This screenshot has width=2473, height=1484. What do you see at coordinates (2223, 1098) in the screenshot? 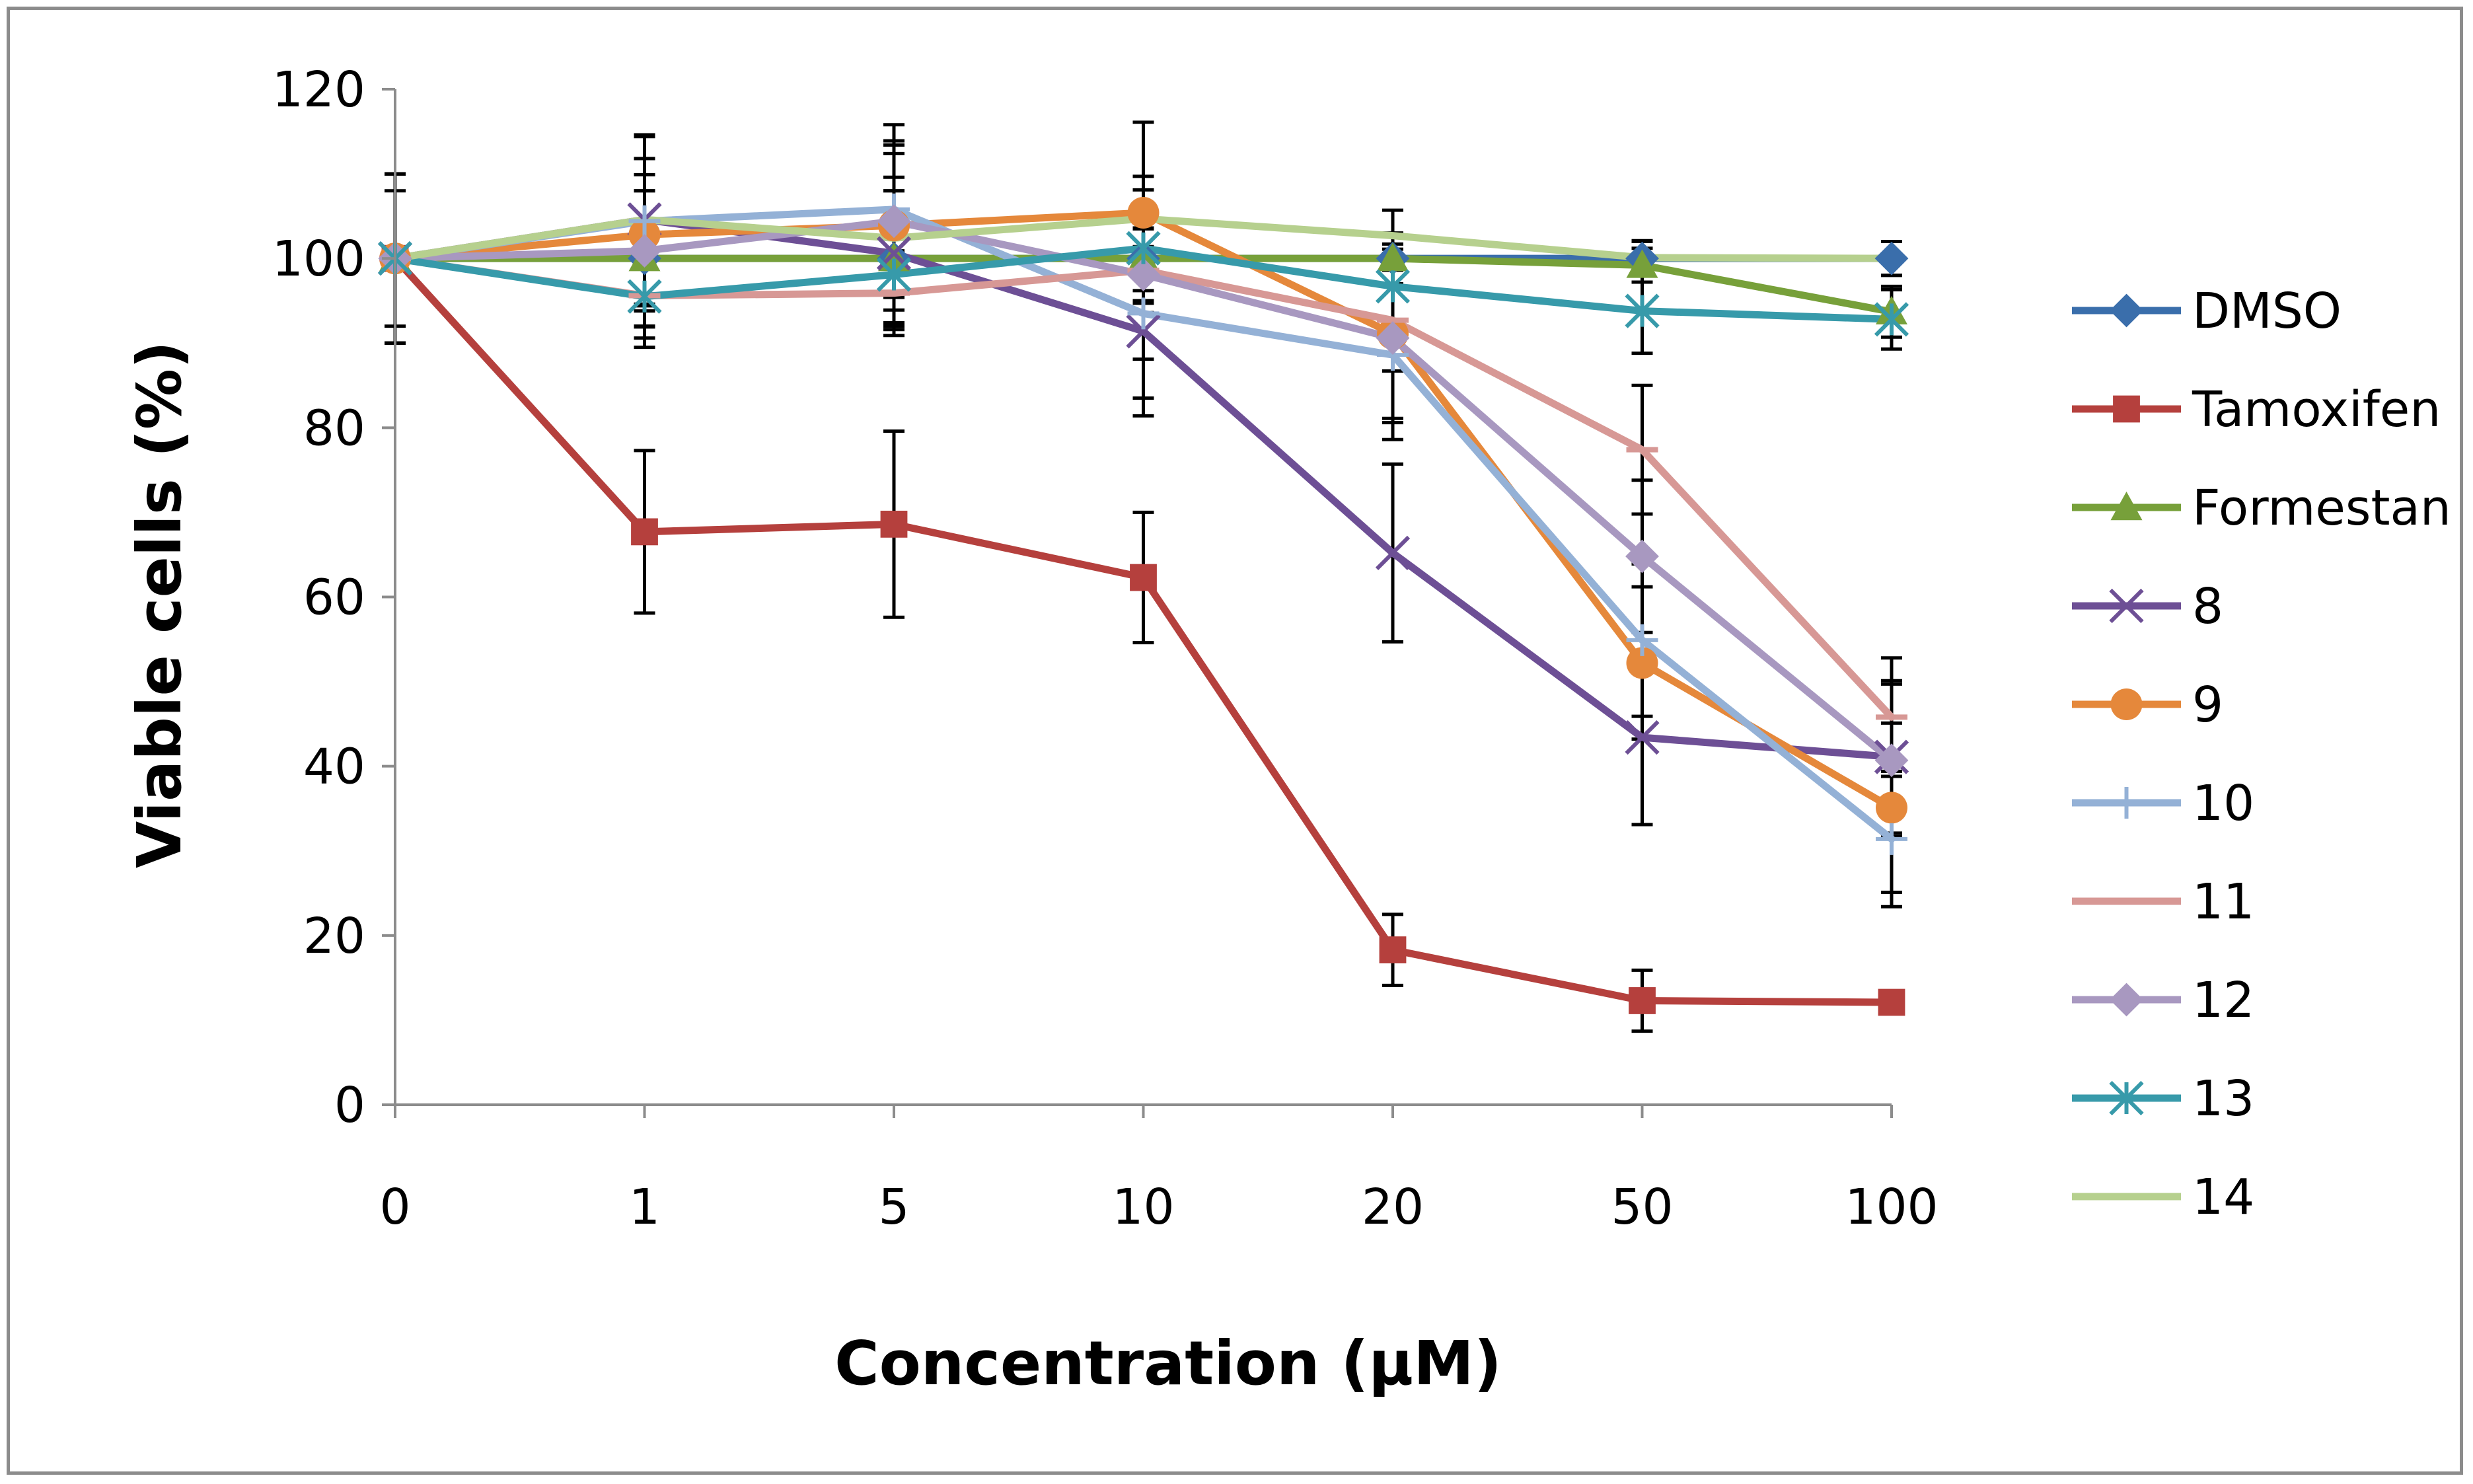
I see `legend-label: 13` at bounding box center [2223, 1098].